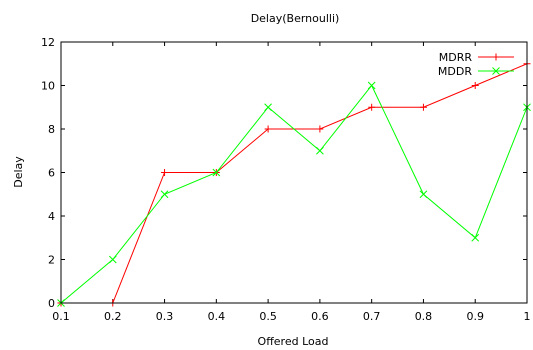 This screenshot has width=533, height=350. I want to click on x-tick-label: 0.5, so click(268, 316).